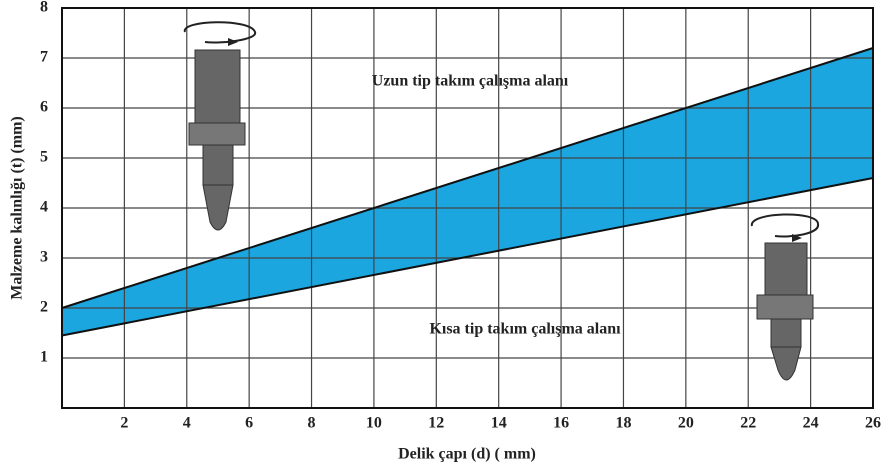  What do you see at coordinates (623, 423) in the screenshot?
I see `x-tick-label: 18` at bounding box center [623, 423].